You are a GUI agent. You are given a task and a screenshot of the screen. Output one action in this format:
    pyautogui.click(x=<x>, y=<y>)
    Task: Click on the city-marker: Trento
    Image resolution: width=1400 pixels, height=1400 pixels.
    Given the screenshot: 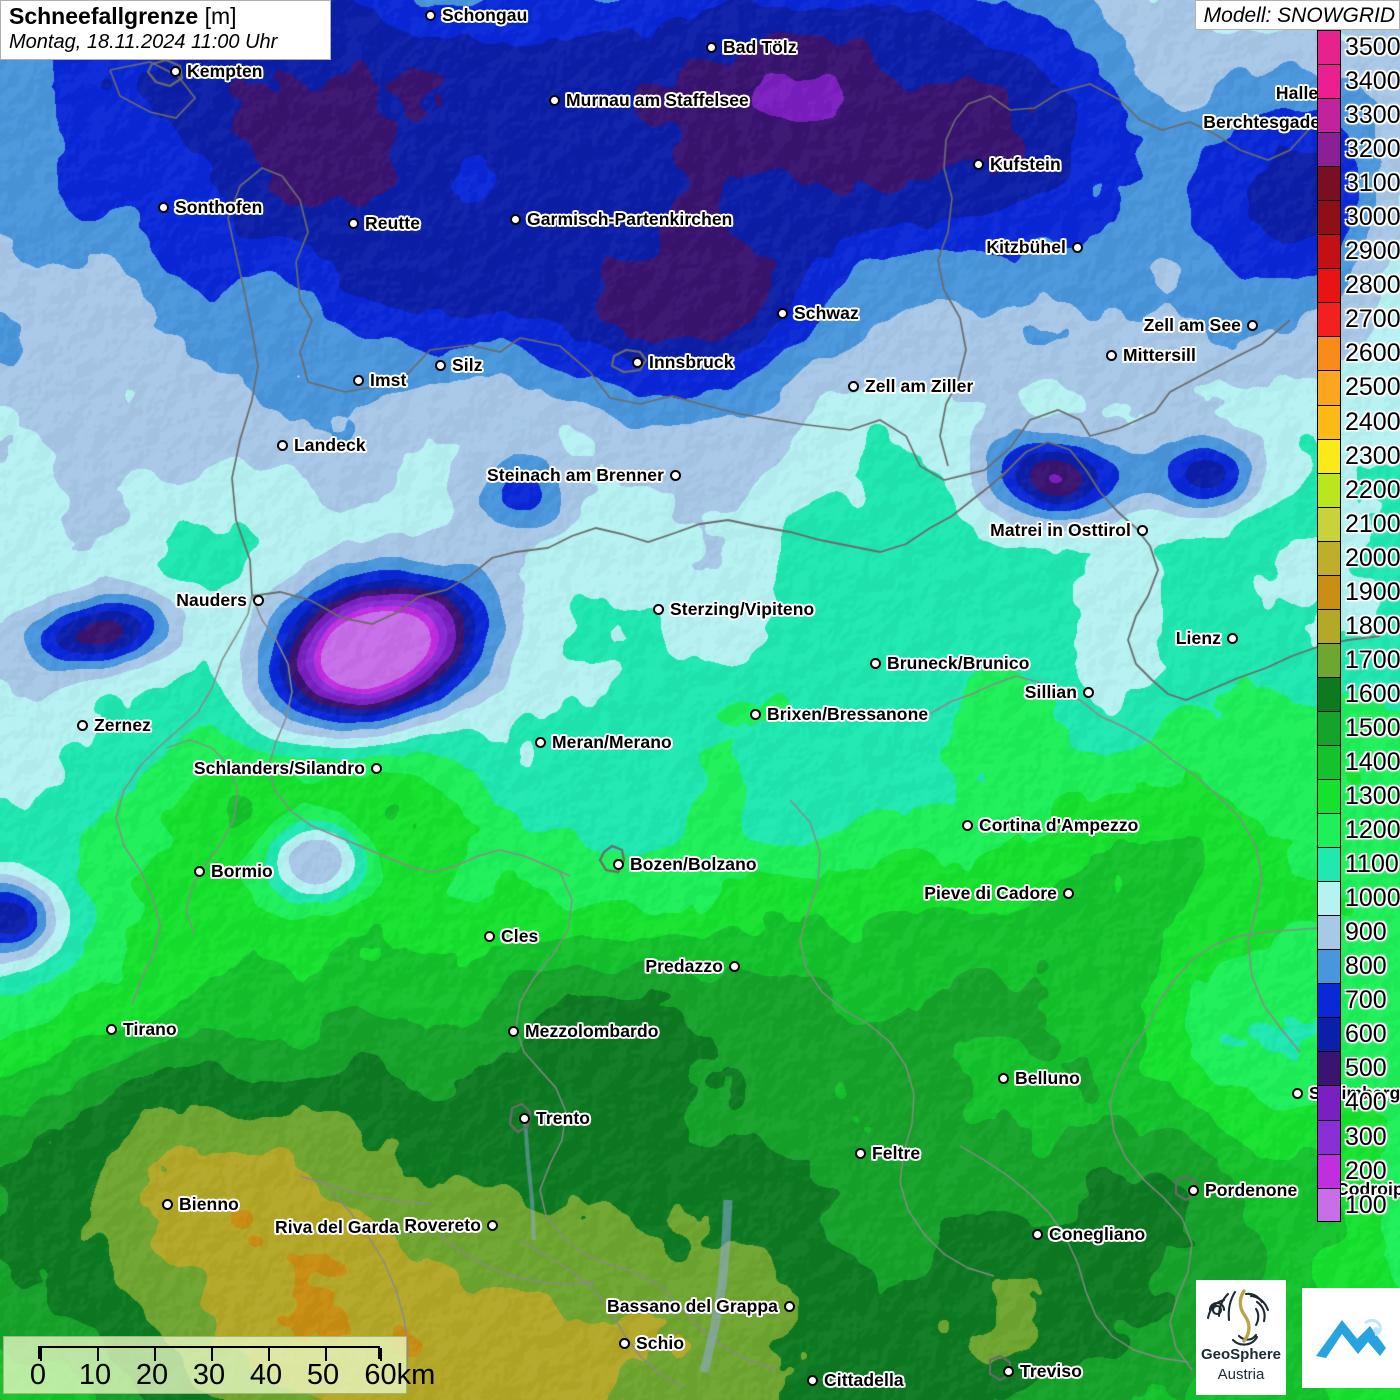 What is the action you would take?
    pyautogui.click(x=554, y=1118)
    